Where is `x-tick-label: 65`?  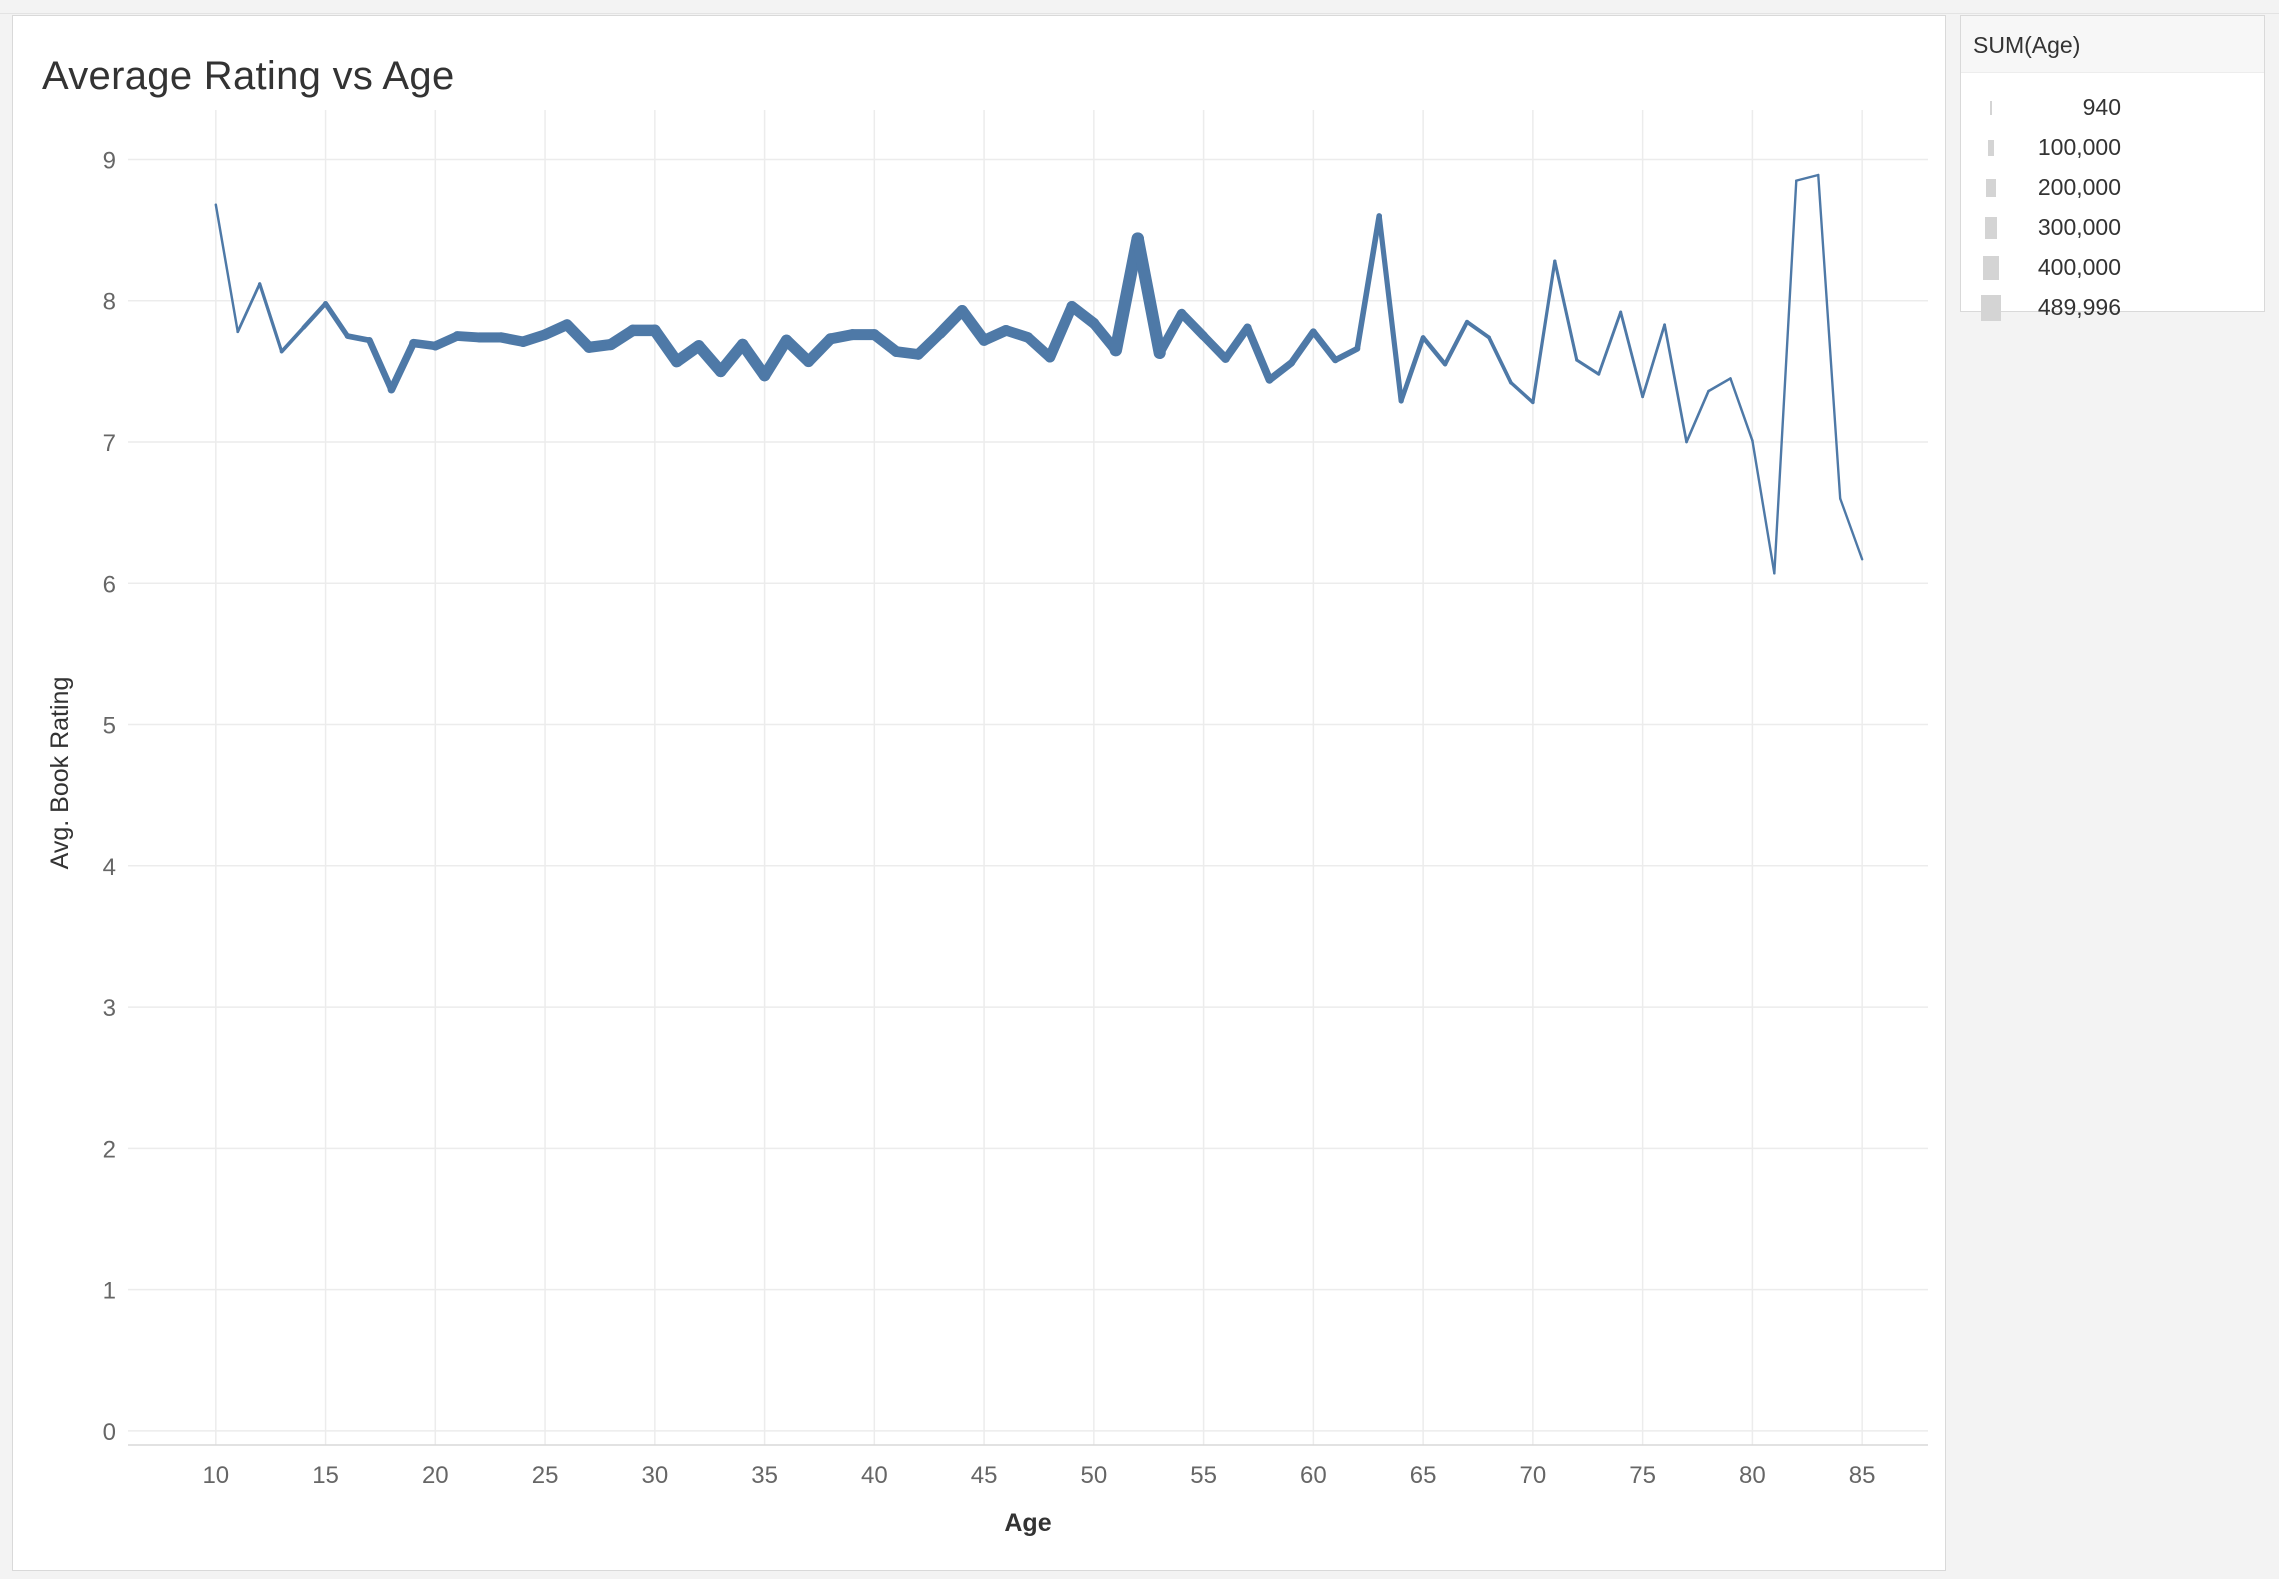 x-tick-label: 65 is located at coordinates (1423, 1475).